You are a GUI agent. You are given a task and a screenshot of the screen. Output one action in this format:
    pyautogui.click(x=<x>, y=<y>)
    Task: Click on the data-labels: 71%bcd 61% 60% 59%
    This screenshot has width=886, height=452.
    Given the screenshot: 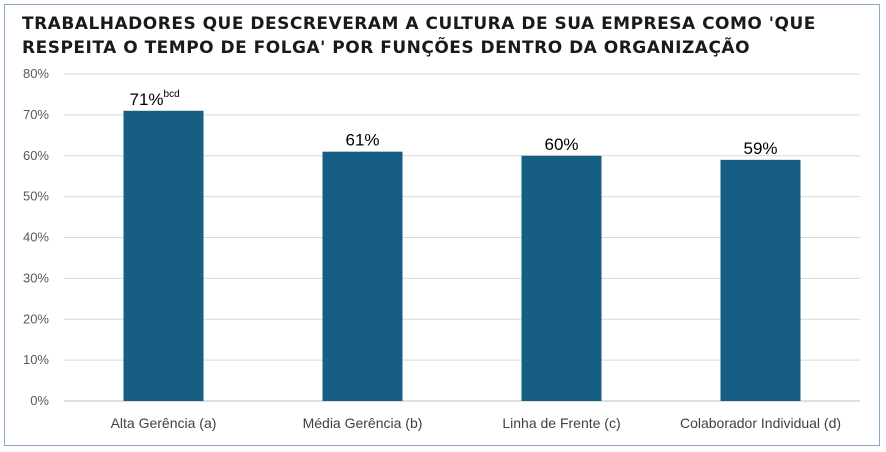 What is the action you would take?
    pyautogui.click(x=454, y=123)
    